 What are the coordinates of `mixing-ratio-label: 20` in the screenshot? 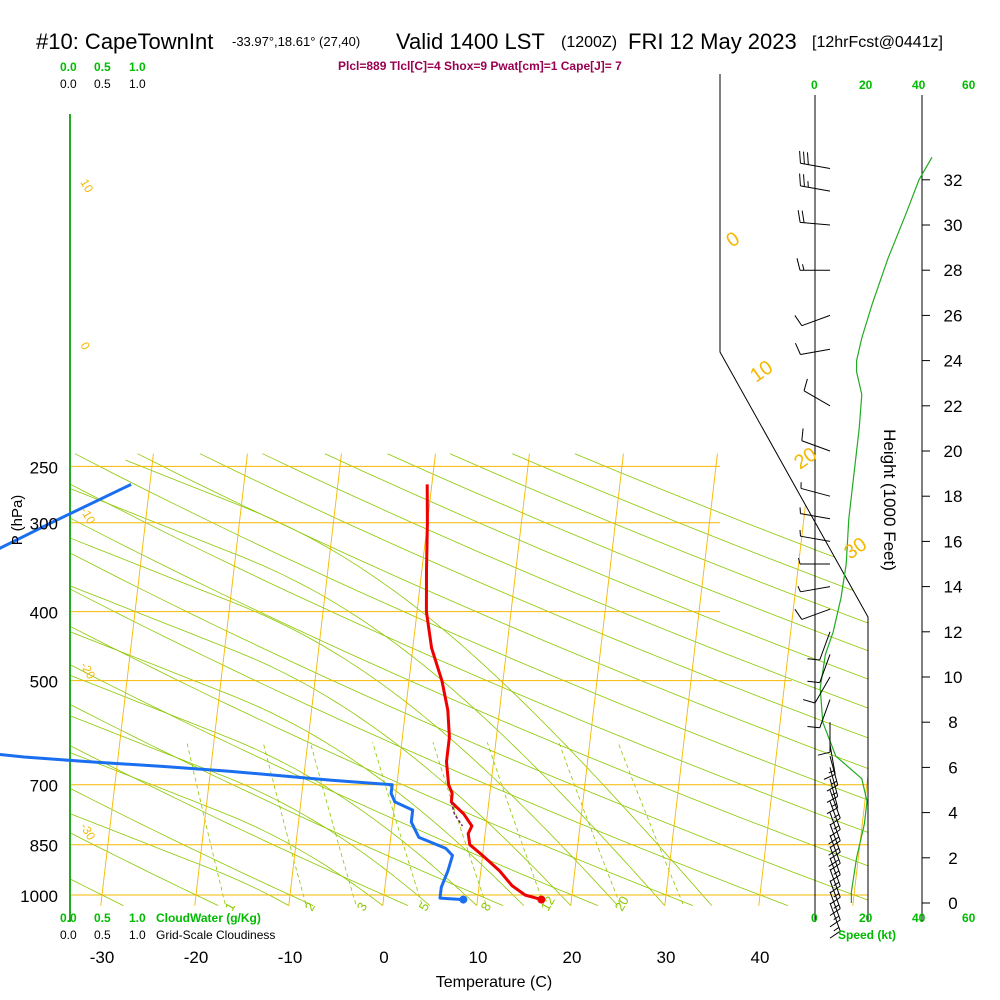 It's located at (622, 903).